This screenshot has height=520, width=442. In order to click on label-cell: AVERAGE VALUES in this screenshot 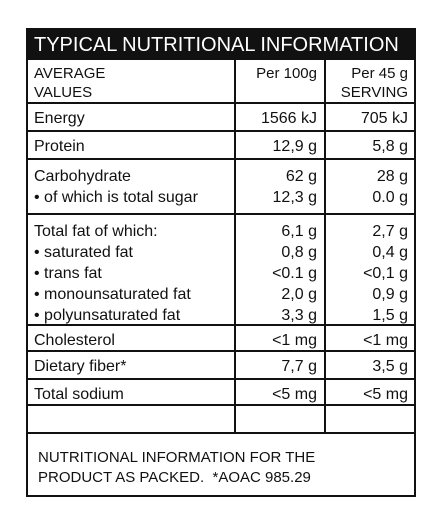, I will do `click(131, 81)`.